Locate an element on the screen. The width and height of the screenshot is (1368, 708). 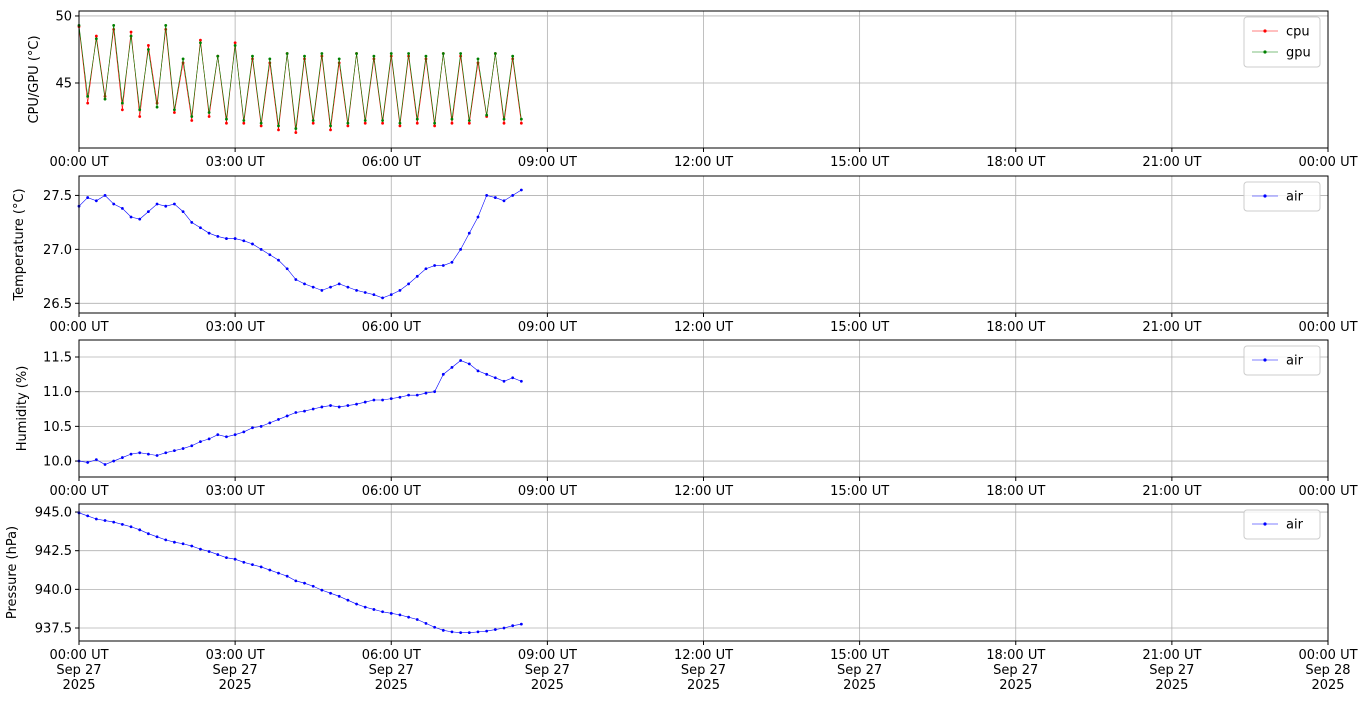
x-tick-label: 06:00 UT is located at coordinates (391, 162).